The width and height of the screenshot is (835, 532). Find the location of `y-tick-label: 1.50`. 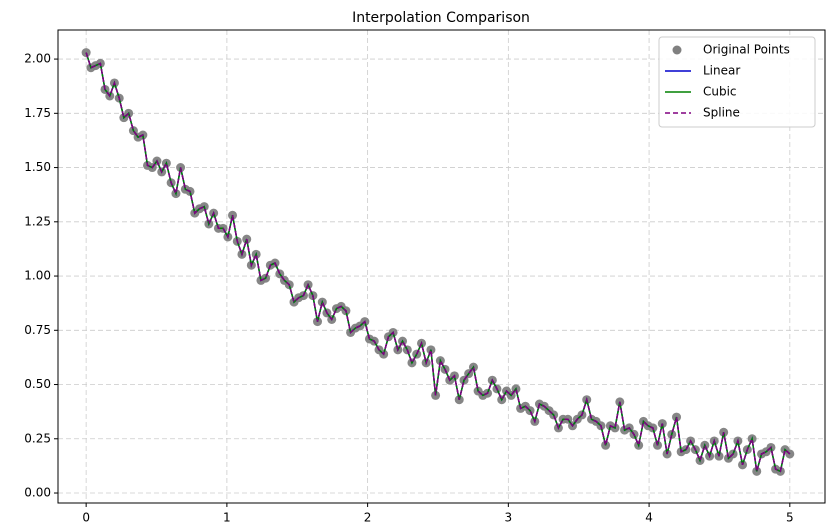

y-tick-label: 1.50 is located at coordinates (37, 167).